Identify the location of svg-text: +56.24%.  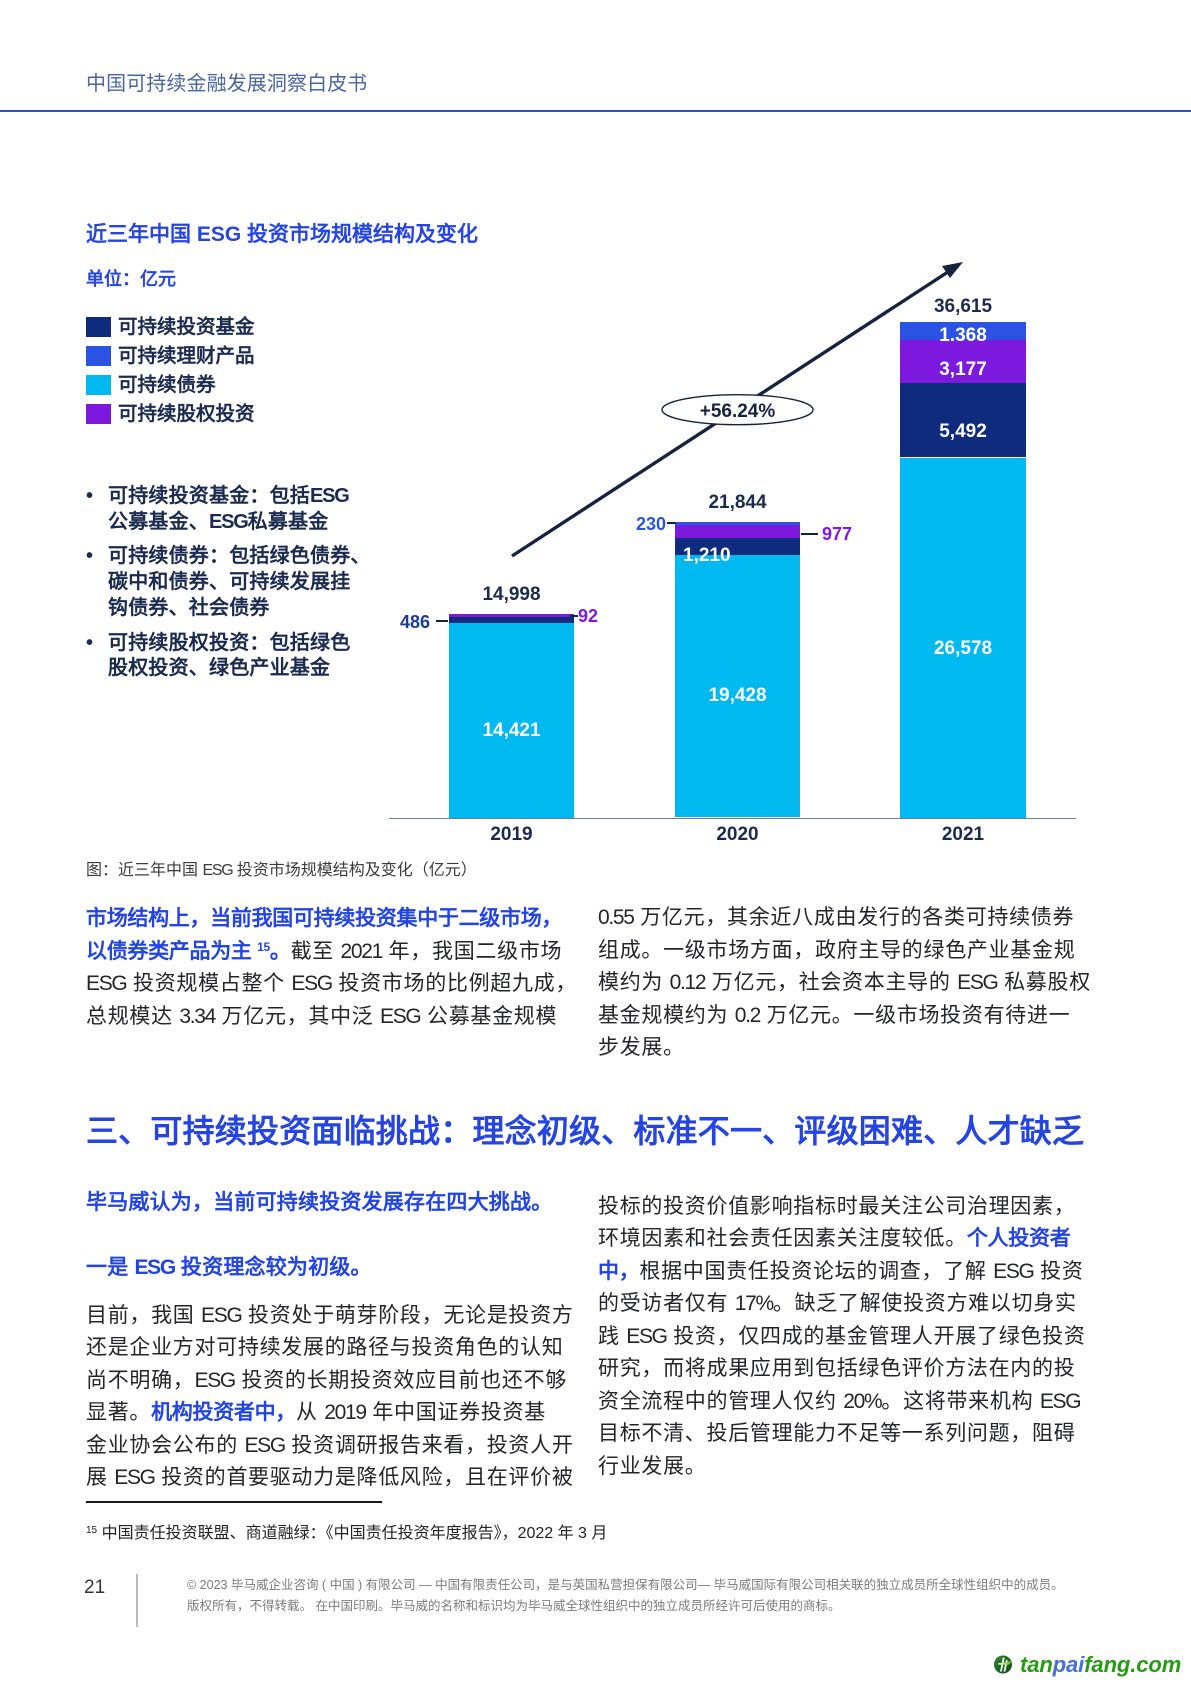
(738, 411).